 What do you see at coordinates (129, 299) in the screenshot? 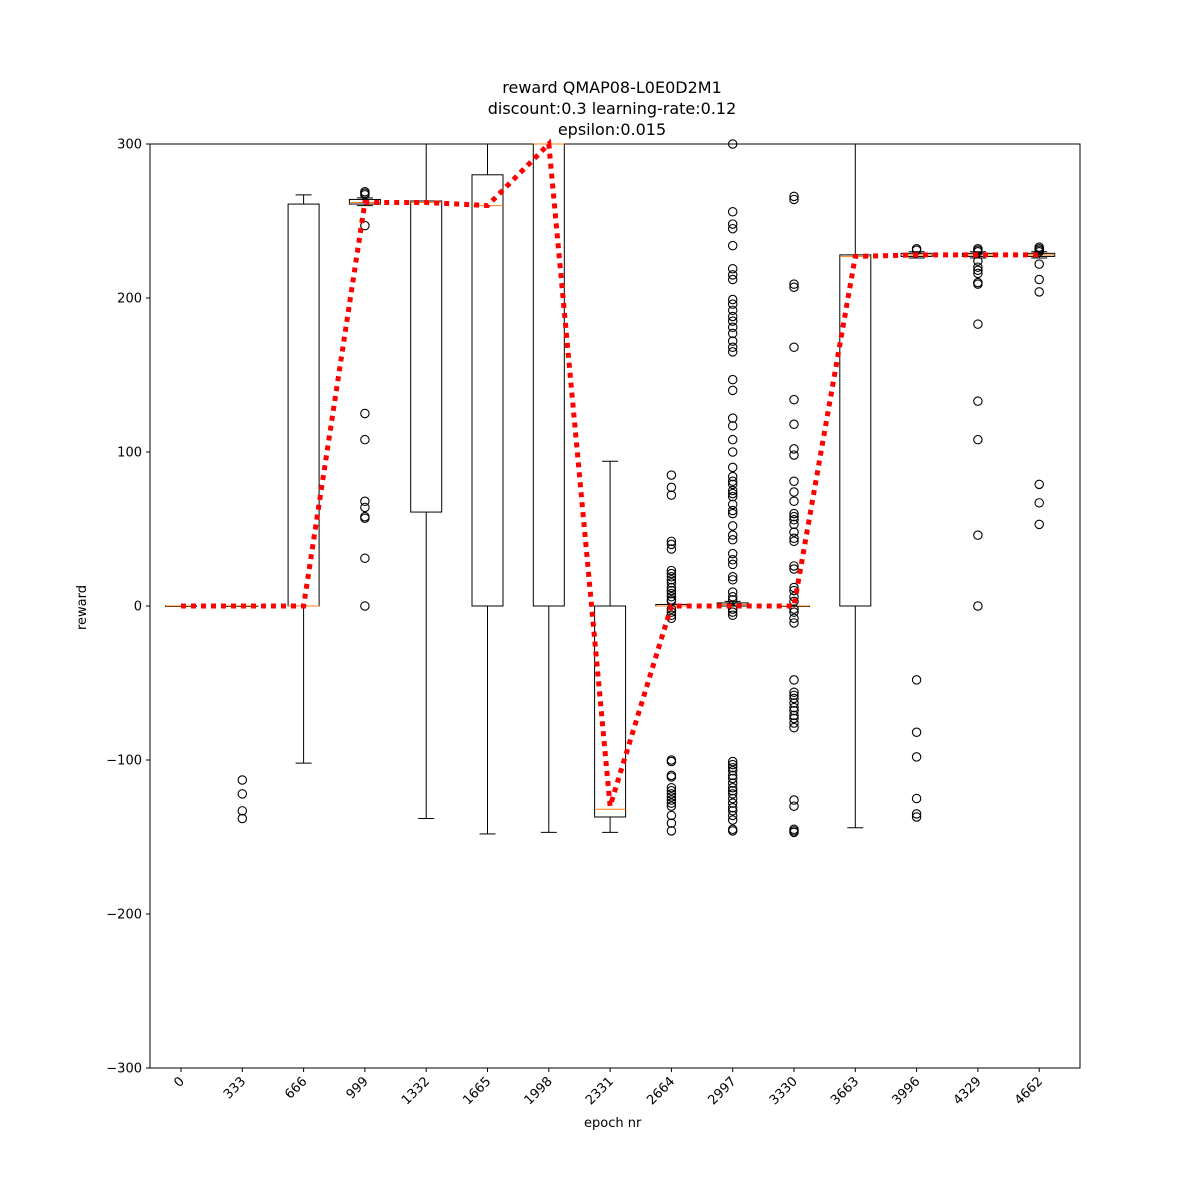
I see `y-tick-label: 200` at bounding box center [129, 299].